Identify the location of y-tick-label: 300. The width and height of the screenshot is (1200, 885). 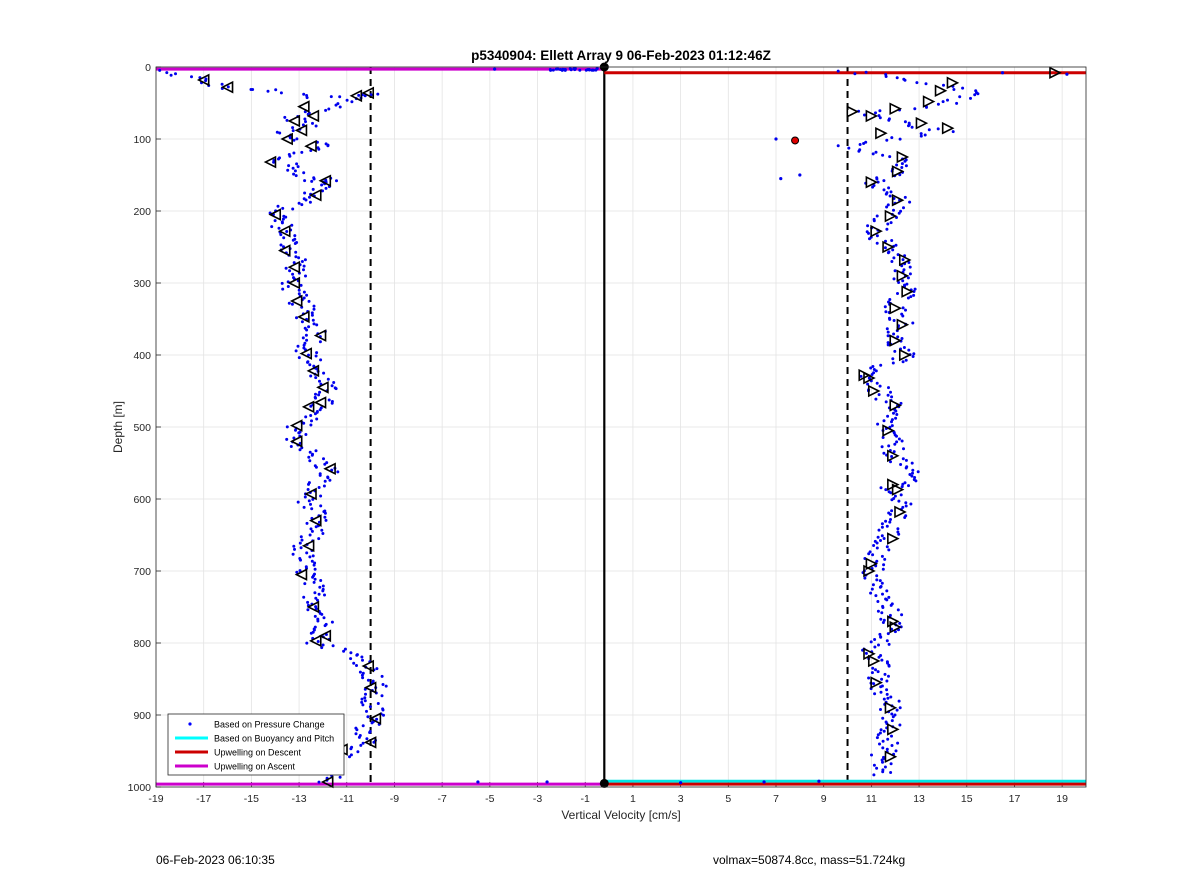
(142, 284).